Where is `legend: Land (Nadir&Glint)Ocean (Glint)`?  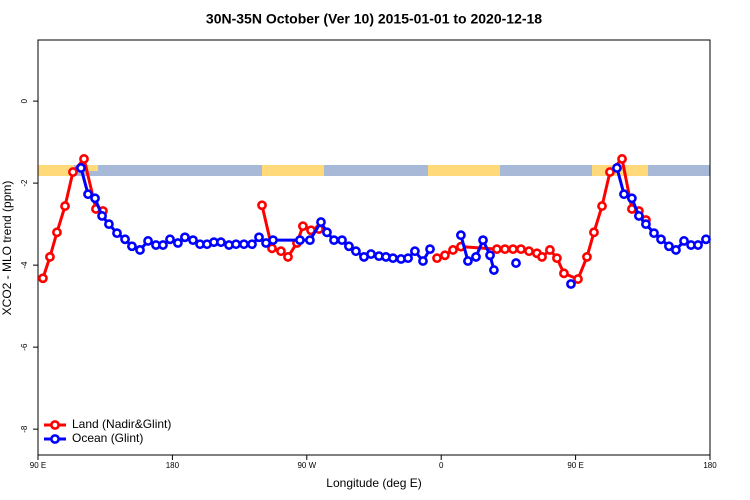
legend: Land (Nadir&Glint)Ocean (Glint) is located at coordinates (107, 431).